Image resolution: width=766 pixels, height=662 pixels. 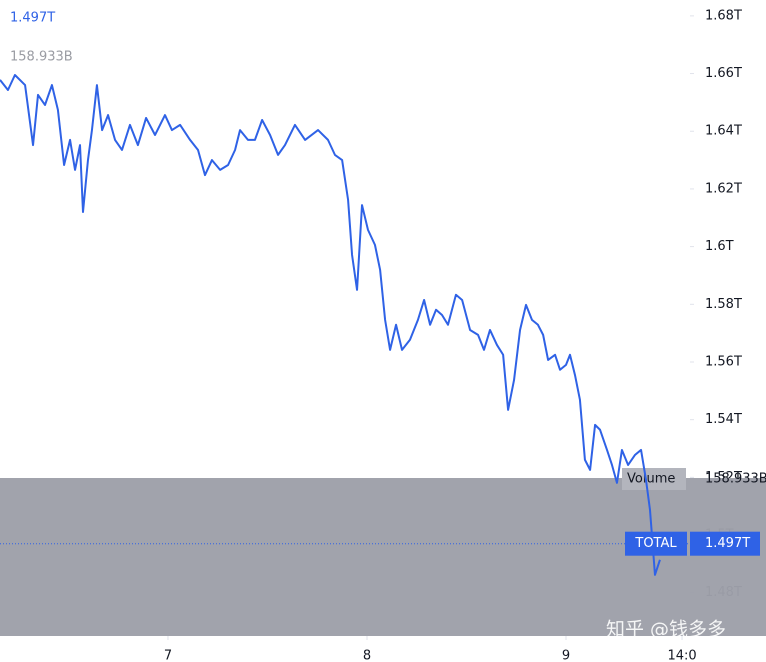 I want to click on series-name: TOTAL, so click(x=655, y=543).